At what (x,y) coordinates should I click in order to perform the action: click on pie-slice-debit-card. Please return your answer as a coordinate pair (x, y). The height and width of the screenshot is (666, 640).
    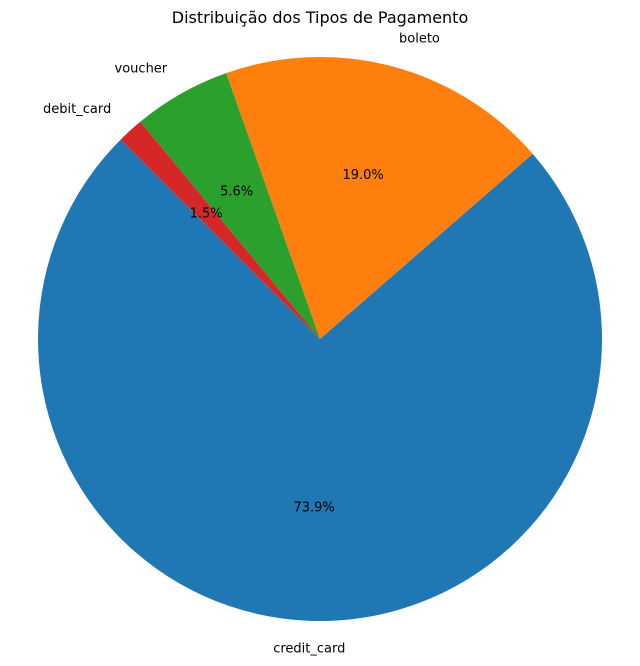
    Looking at the image, I should click on (220, 230).